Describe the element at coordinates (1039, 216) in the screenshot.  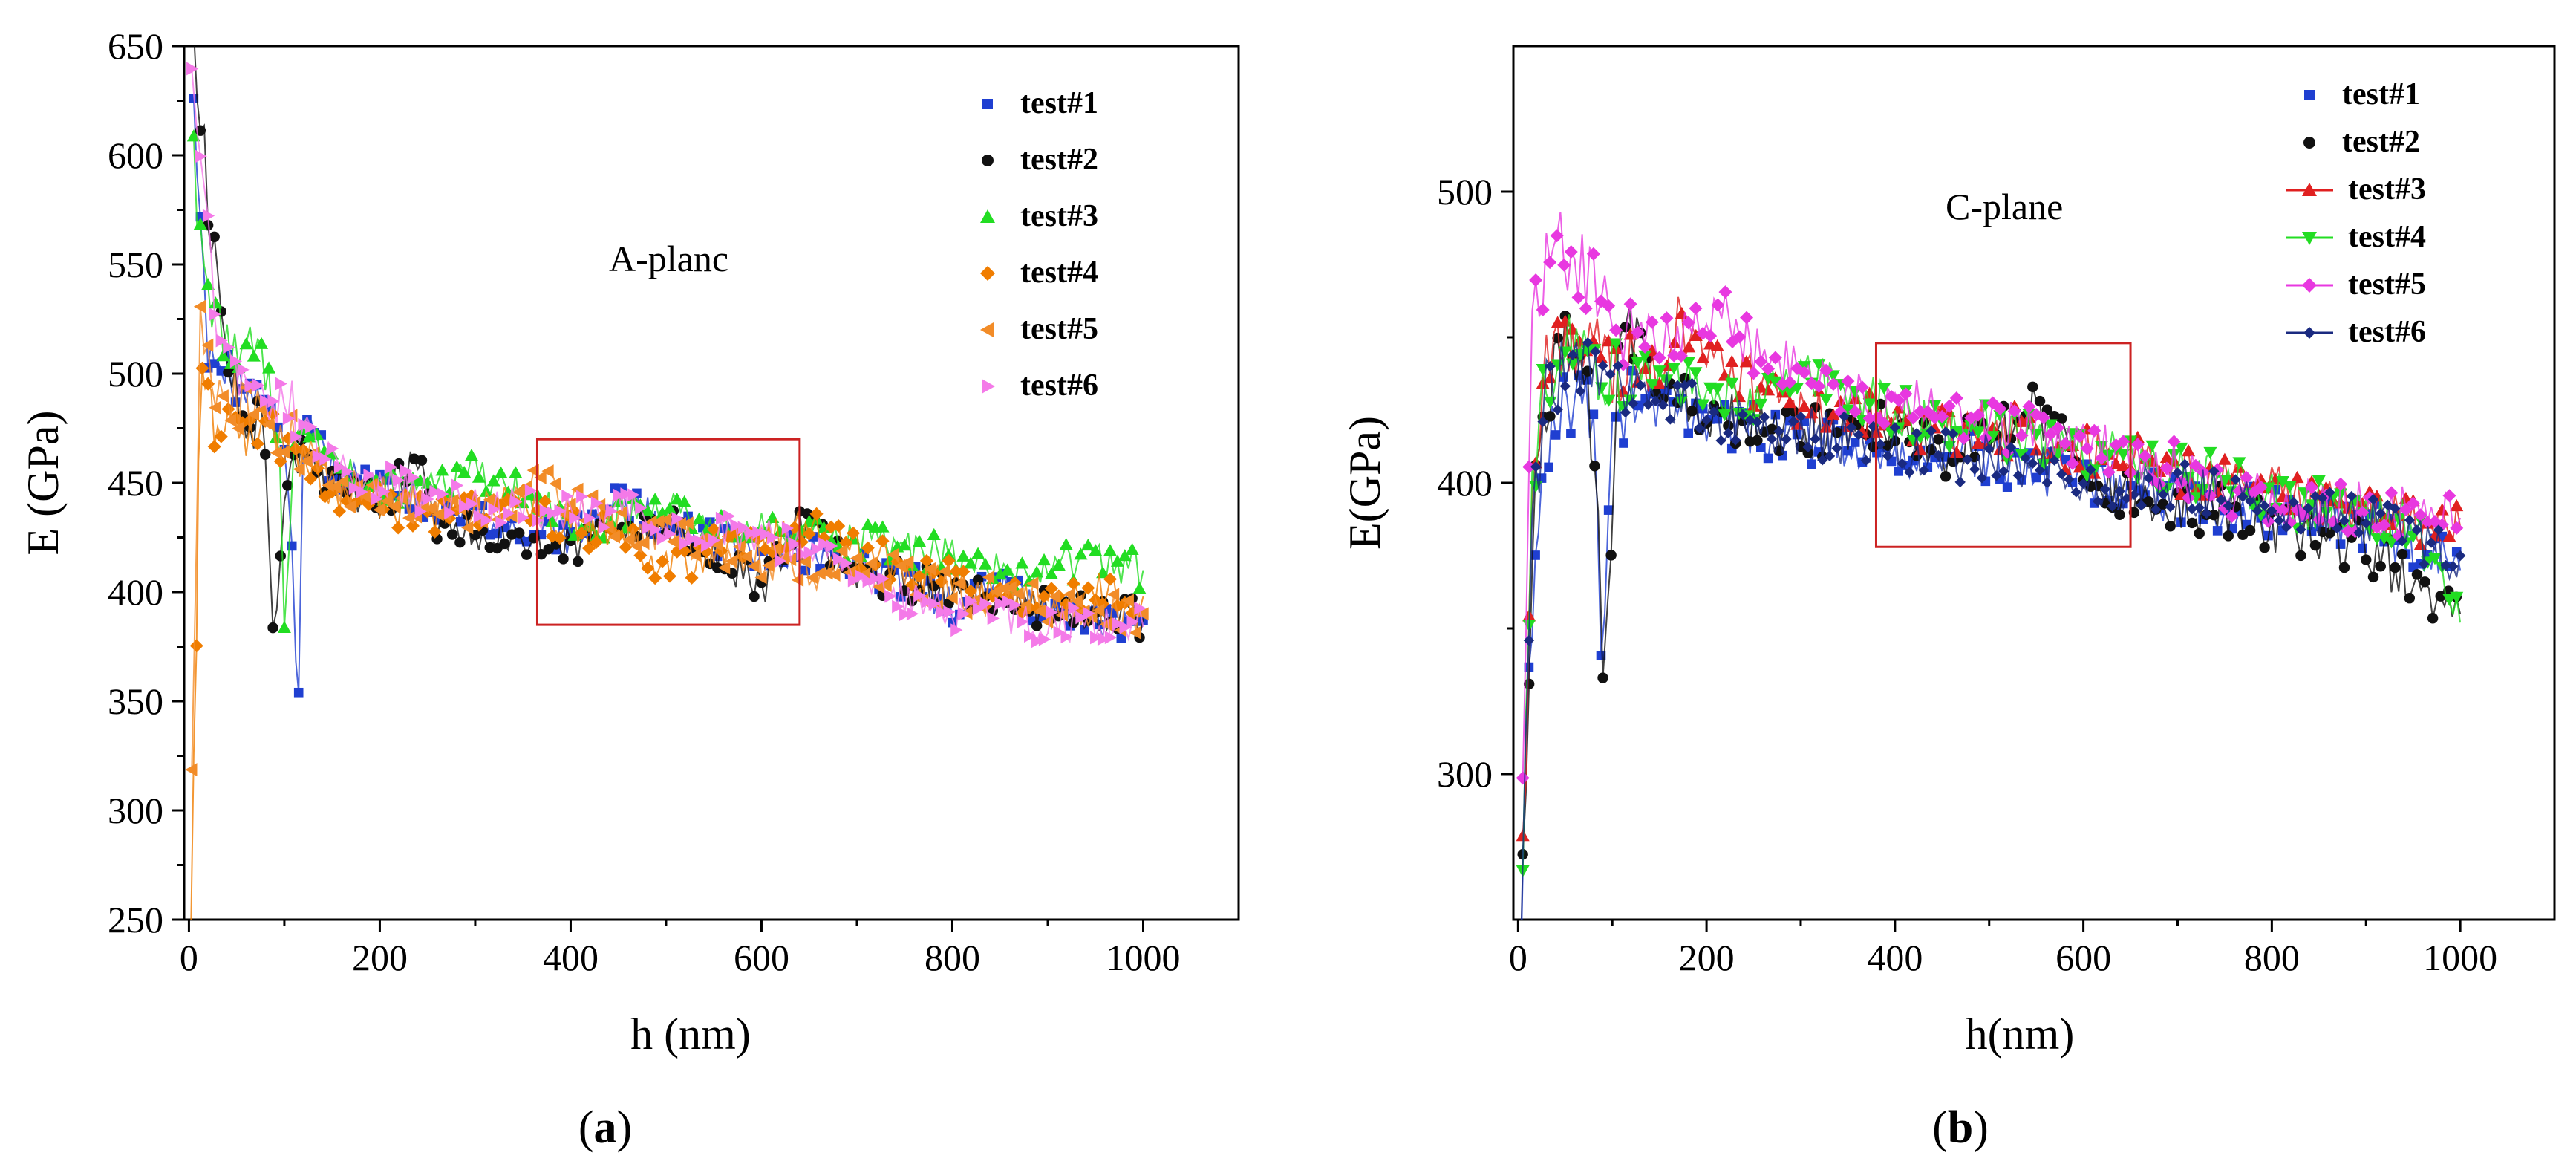
I see `legend-item: test#3` at that location.